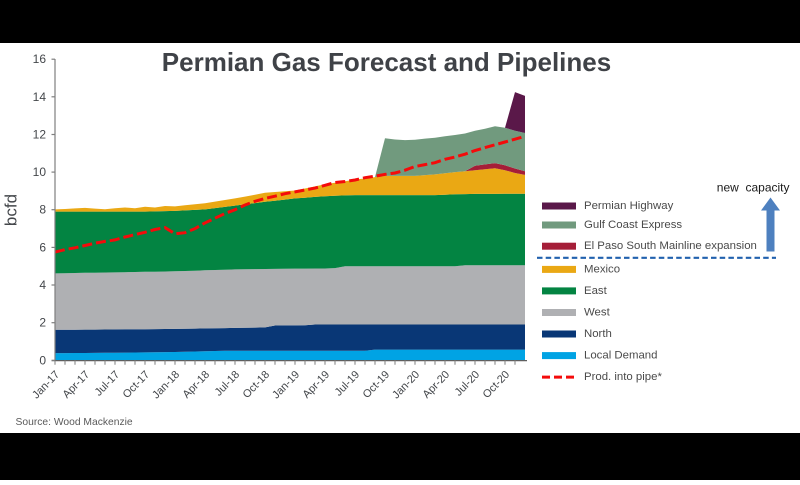 The width and height of the screenshot is (800, 485). What do you see at coordinates (602, 269) in the screenshot?
I see `svg-text: Mexico` at bounding box center [602, 269].